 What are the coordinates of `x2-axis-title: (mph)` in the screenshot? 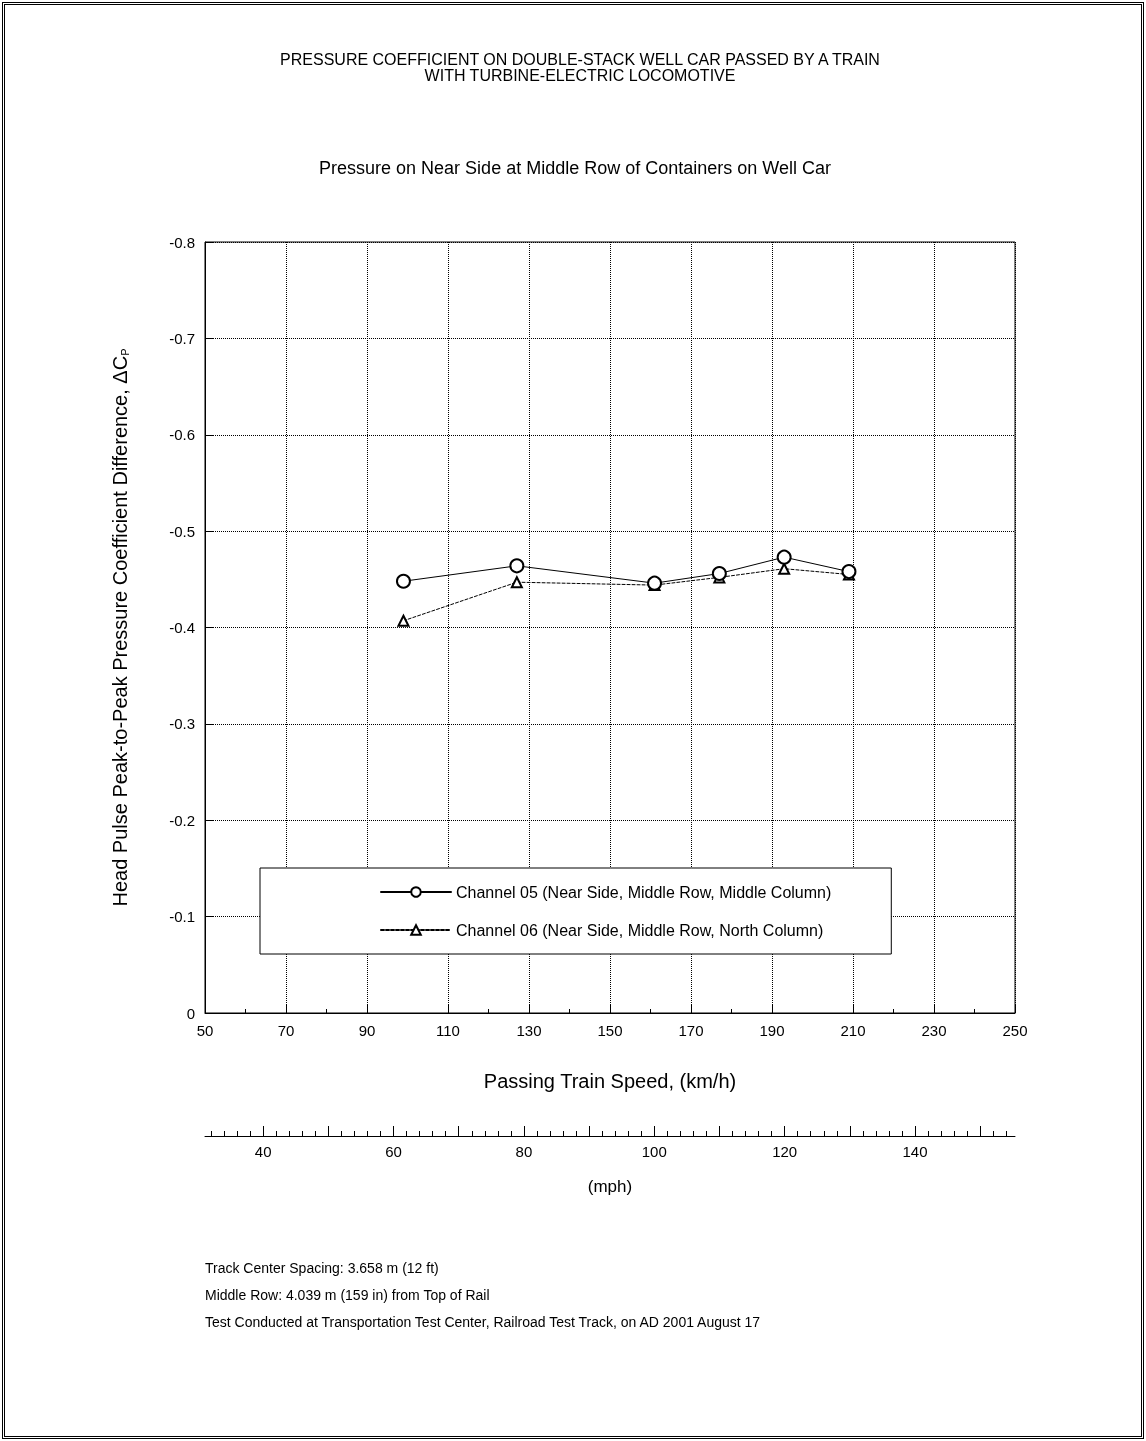 It's located at (610, 1186).